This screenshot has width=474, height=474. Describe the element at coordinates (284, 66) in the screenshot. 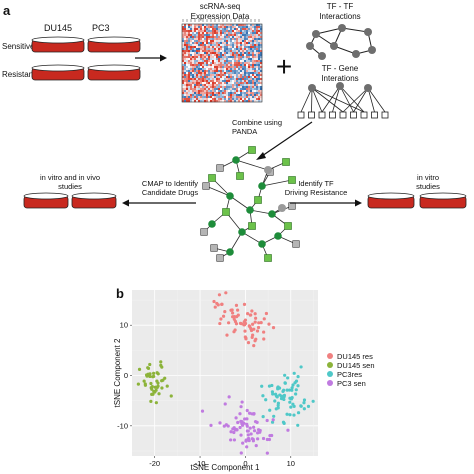

I see `plus-sign: +` at that location.